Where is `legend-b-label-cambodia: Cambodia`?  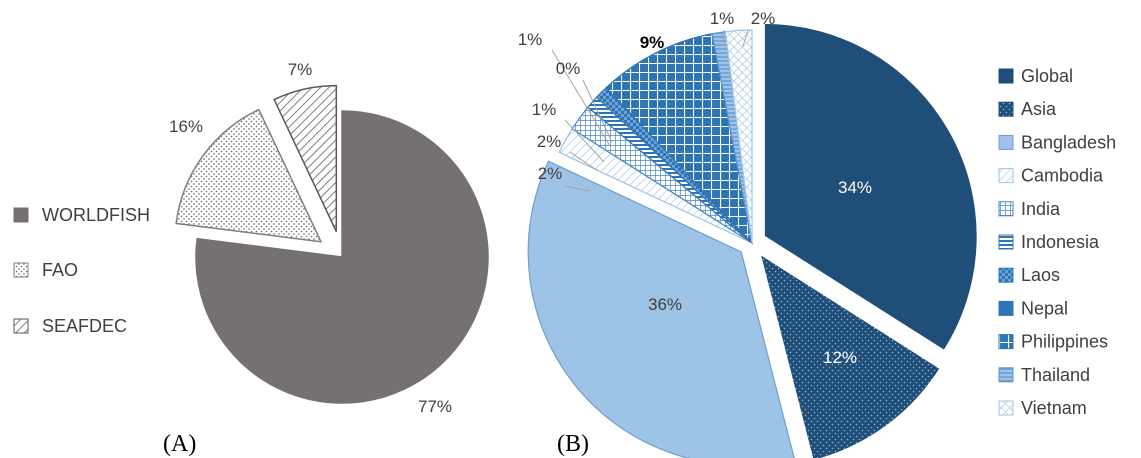
legend-b-label-cambodia: Cambodia is located at coordinates (1062, 176).